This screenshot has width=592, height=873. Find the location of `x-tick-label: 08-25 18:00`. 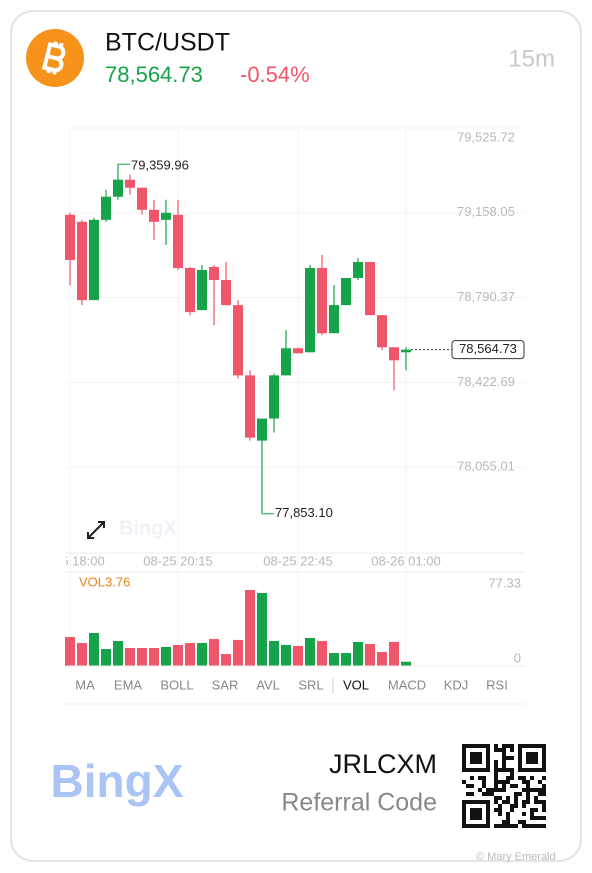

x-tick-label: 08-25 18:00 is located at coordinates (69, 560).